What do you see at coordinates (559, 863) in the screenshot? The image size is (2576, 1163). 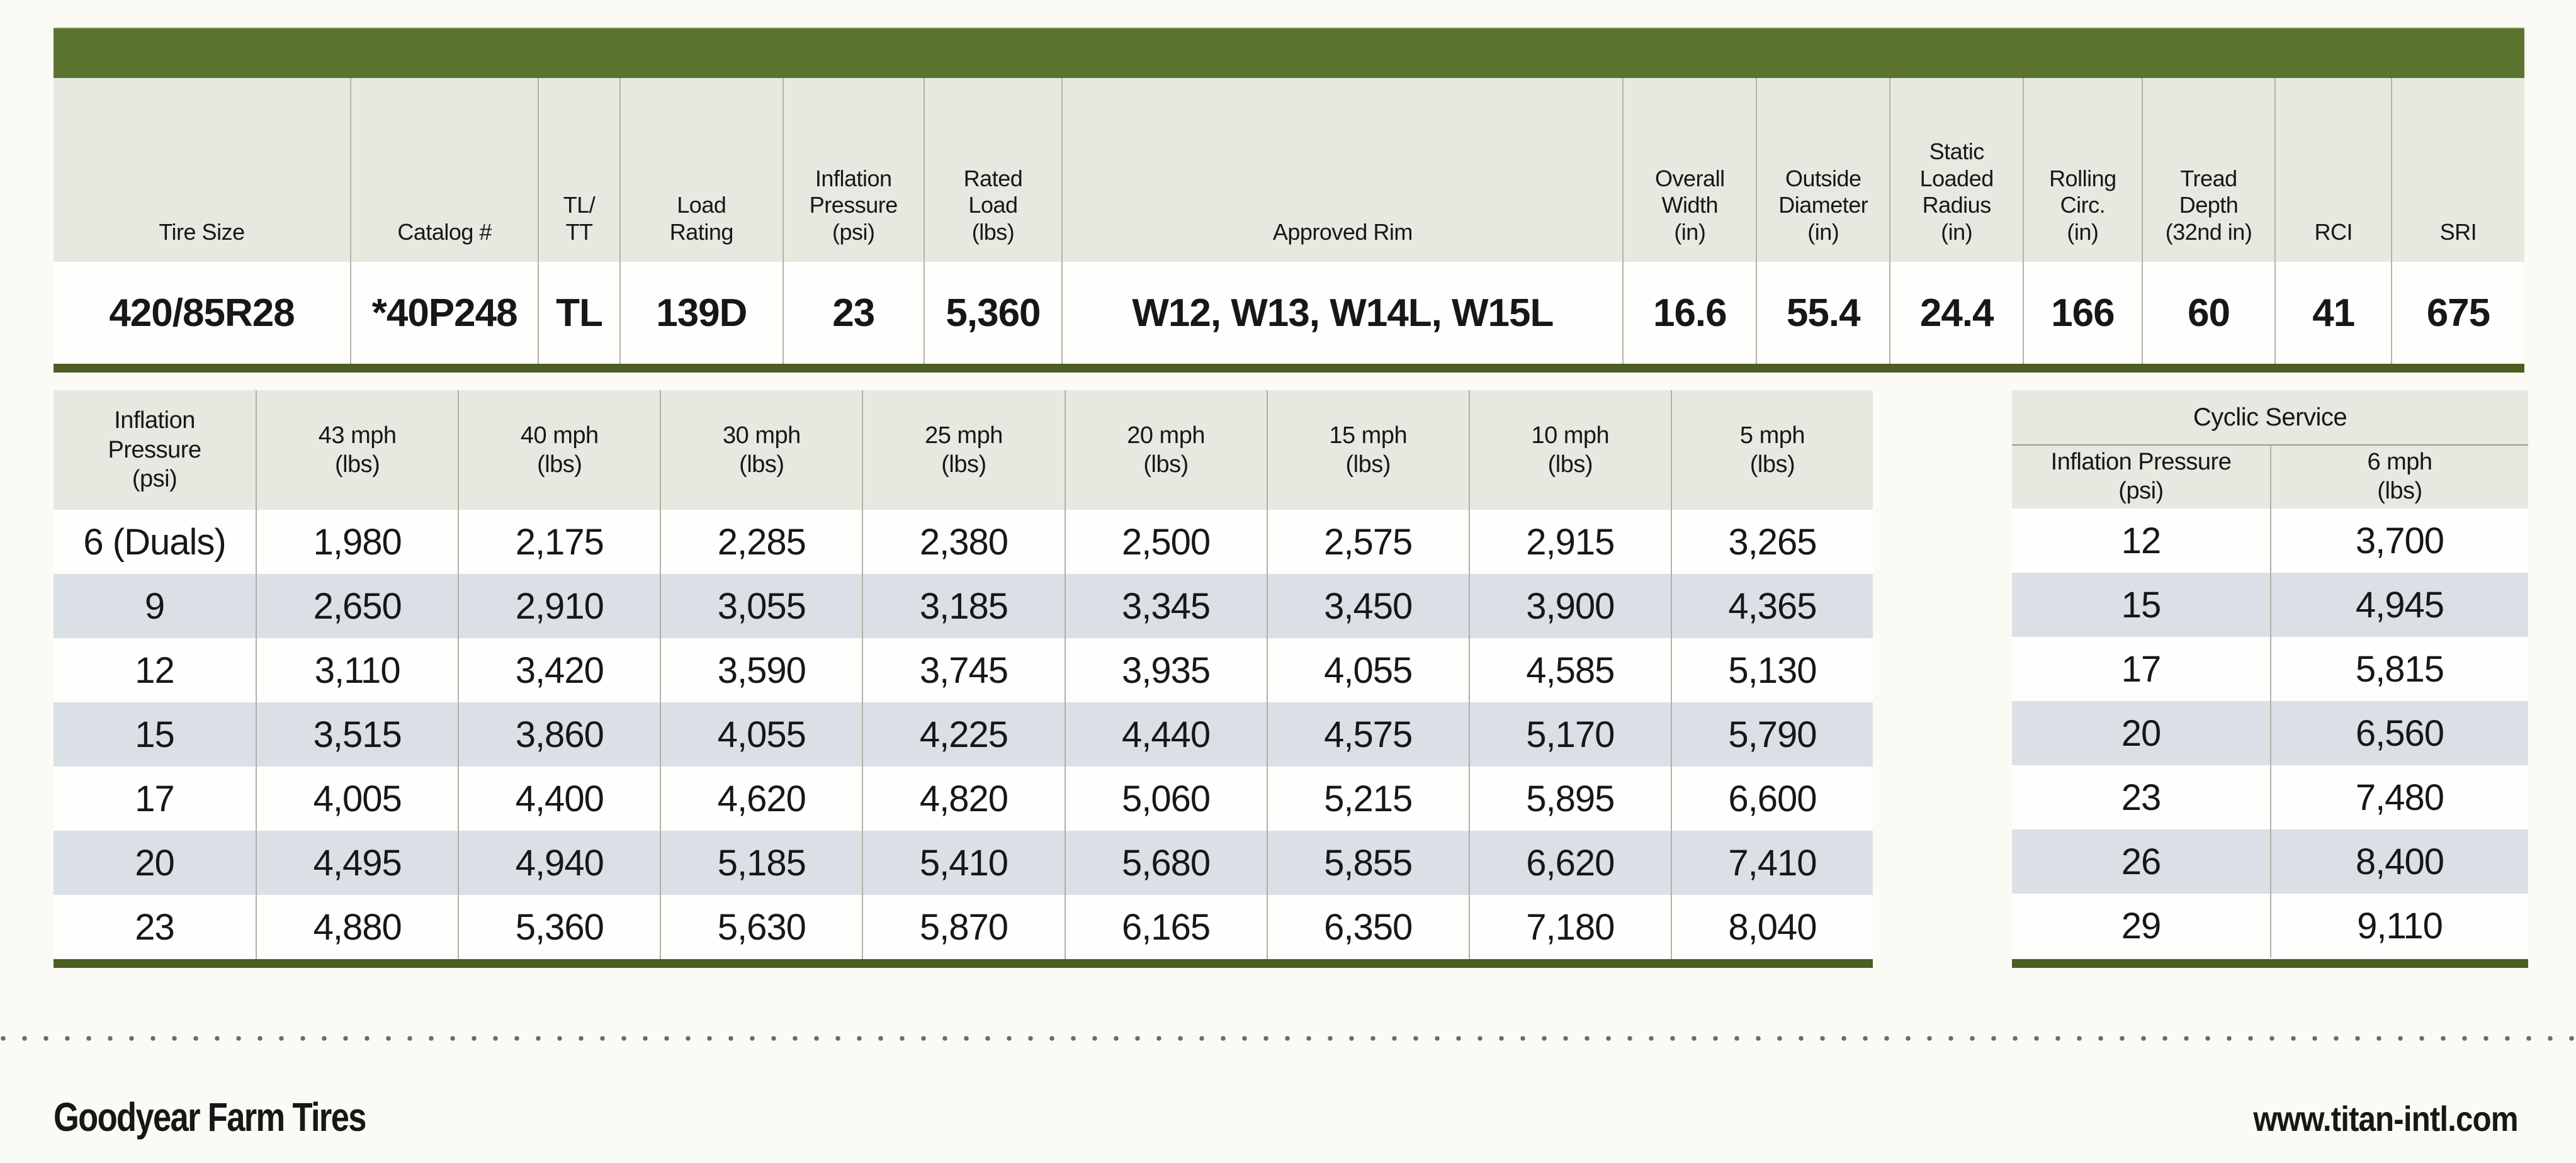 I see `load-cell: 4,940` at bounding box center [559, 863].